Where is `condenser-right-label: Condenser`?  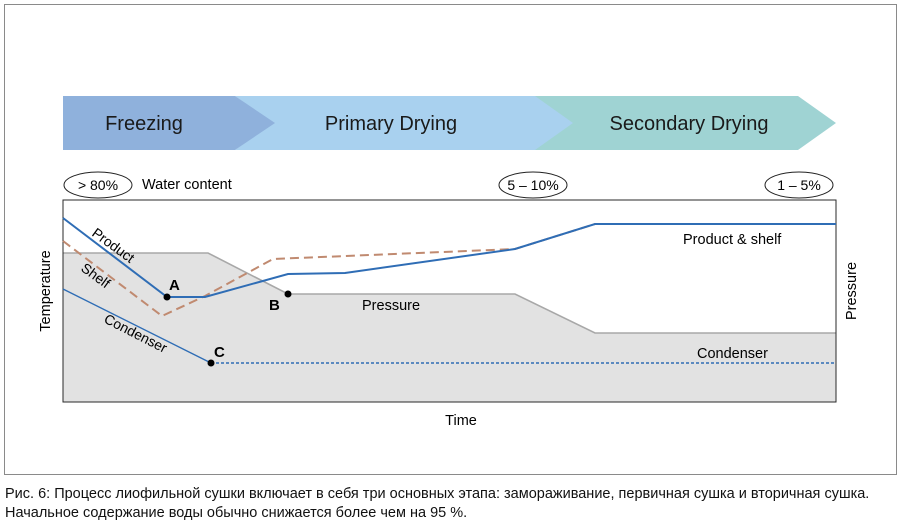
condenser-right-label: Condenser is located at coordinates (732, 354).